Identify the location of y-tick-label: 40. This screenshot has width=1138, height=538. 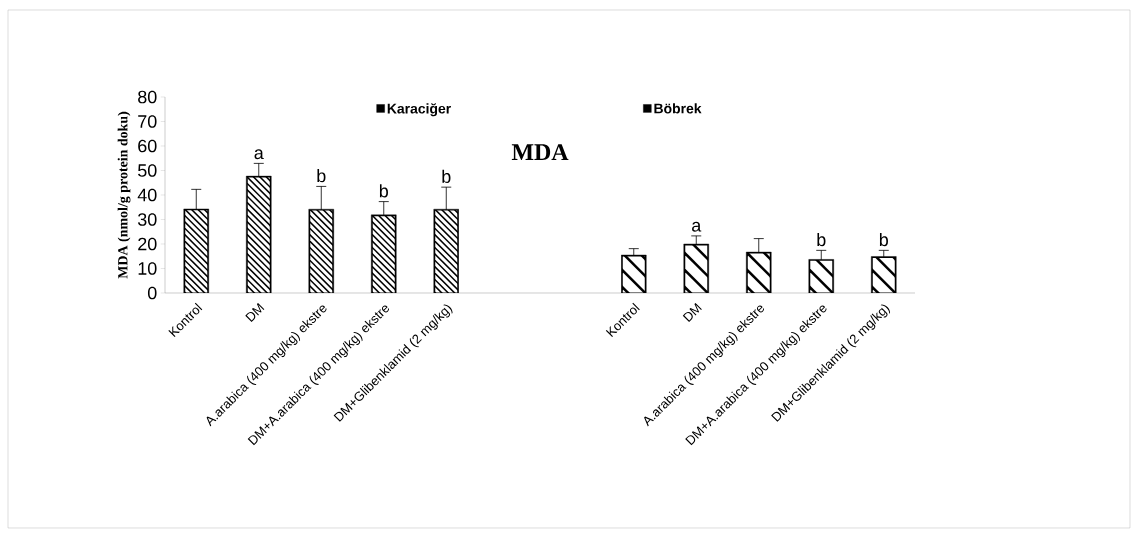
(147, 195).